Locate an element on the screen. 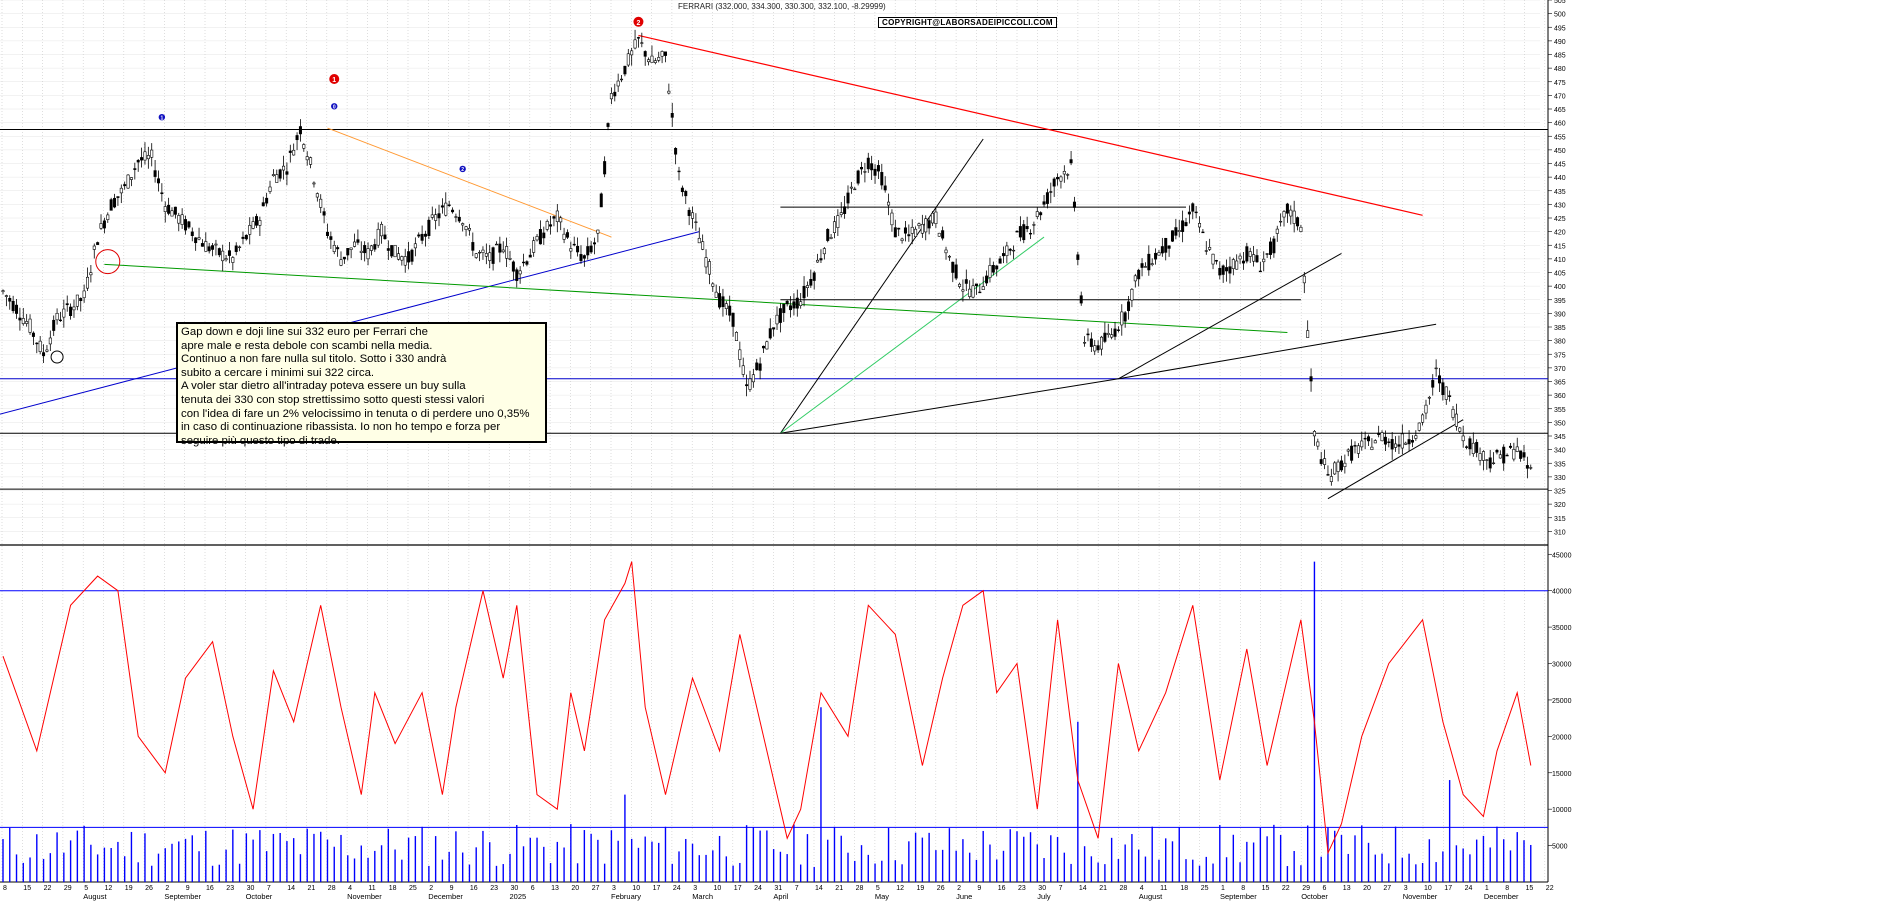 This screenshot has width=1890, height=907. x-day-tick-label: 8 is located at coordinates (1507, 888).